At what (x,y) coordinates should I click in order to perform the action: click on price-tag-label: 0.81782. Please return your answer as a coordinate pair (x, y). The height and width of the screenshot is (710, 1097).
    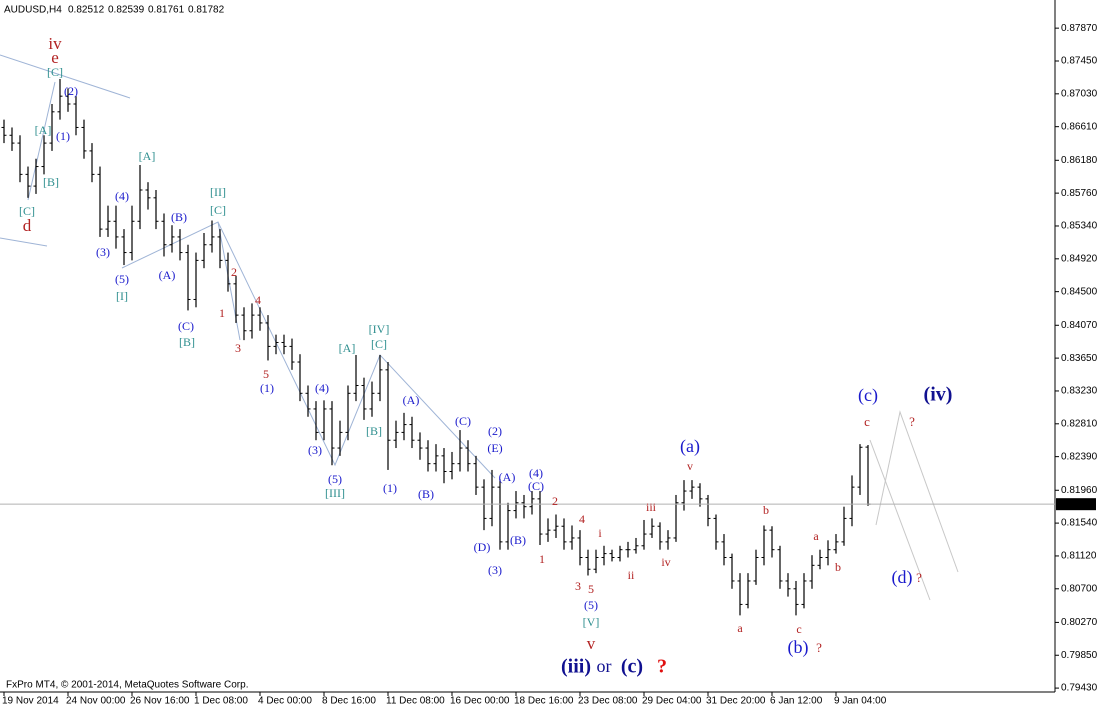
    Looking at the image, I should click on (1077, 504).